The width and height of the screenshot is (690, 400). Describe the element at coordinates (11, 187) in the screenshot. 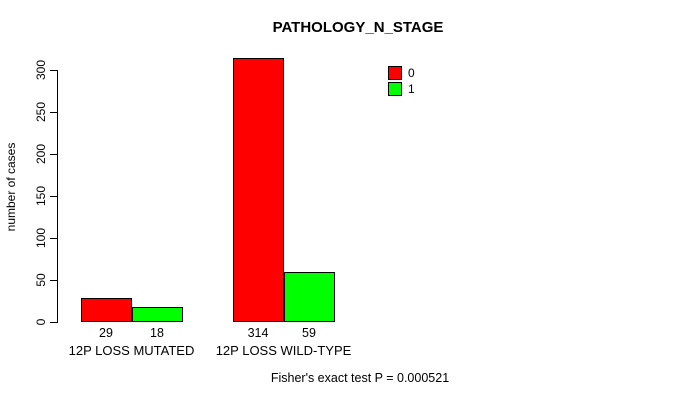

I see `y-axis-label: number of cases` at that location.